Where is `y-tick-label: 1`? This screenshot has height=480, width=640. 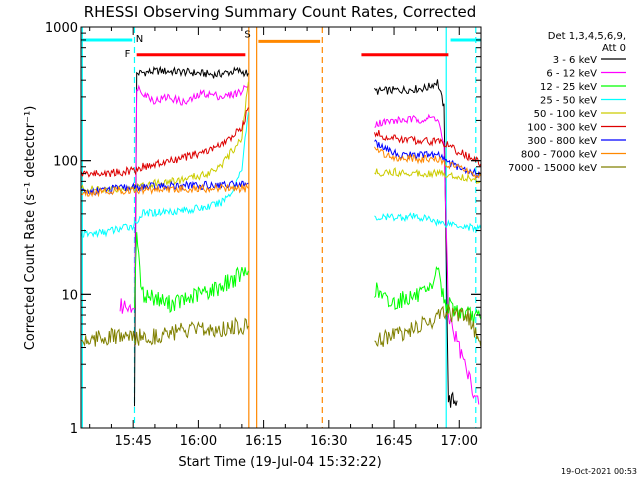
y-tick-label: 1 is located at coordinates (74, 429).